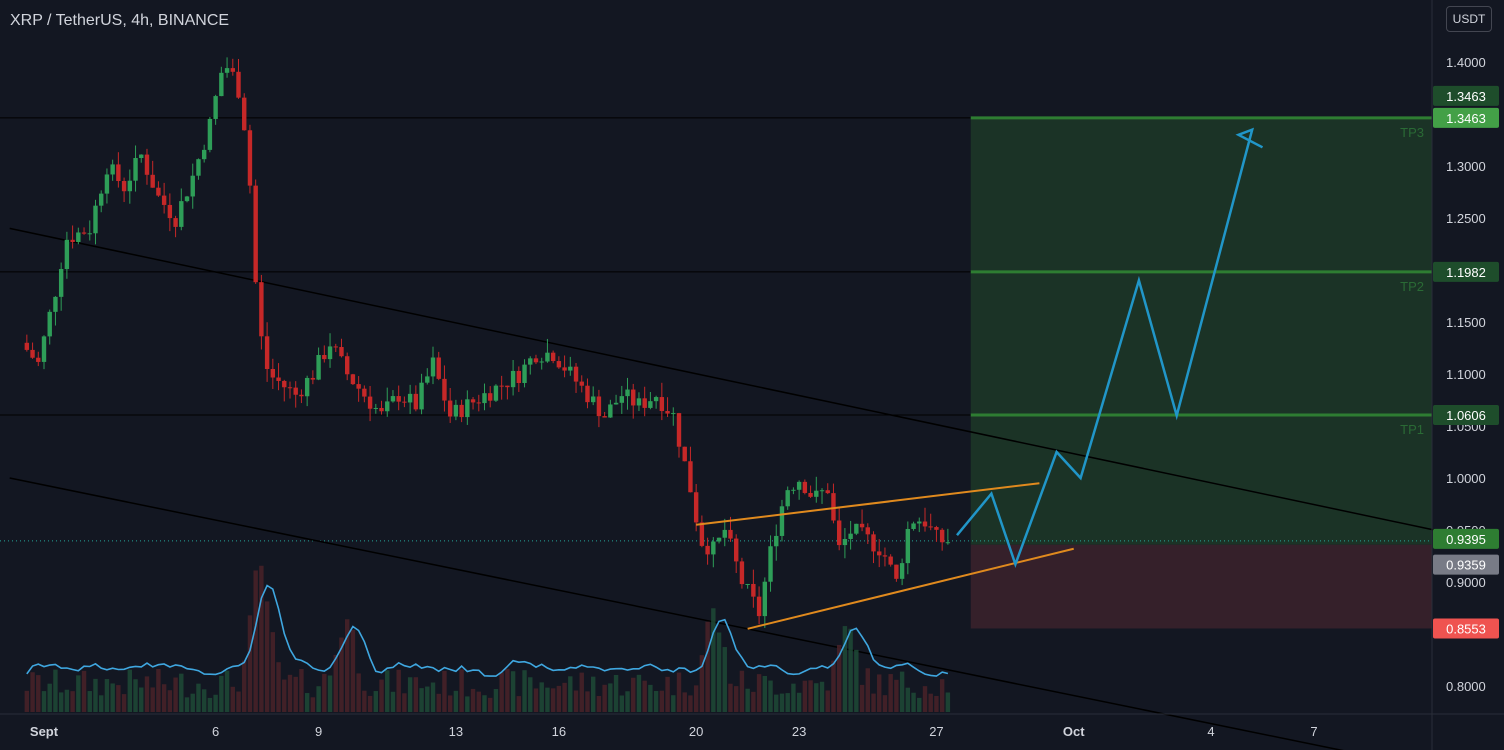 This screenshot has width=1504, height=750. I want to click on price-tick-label: 1.3000, so click(1466, 166).